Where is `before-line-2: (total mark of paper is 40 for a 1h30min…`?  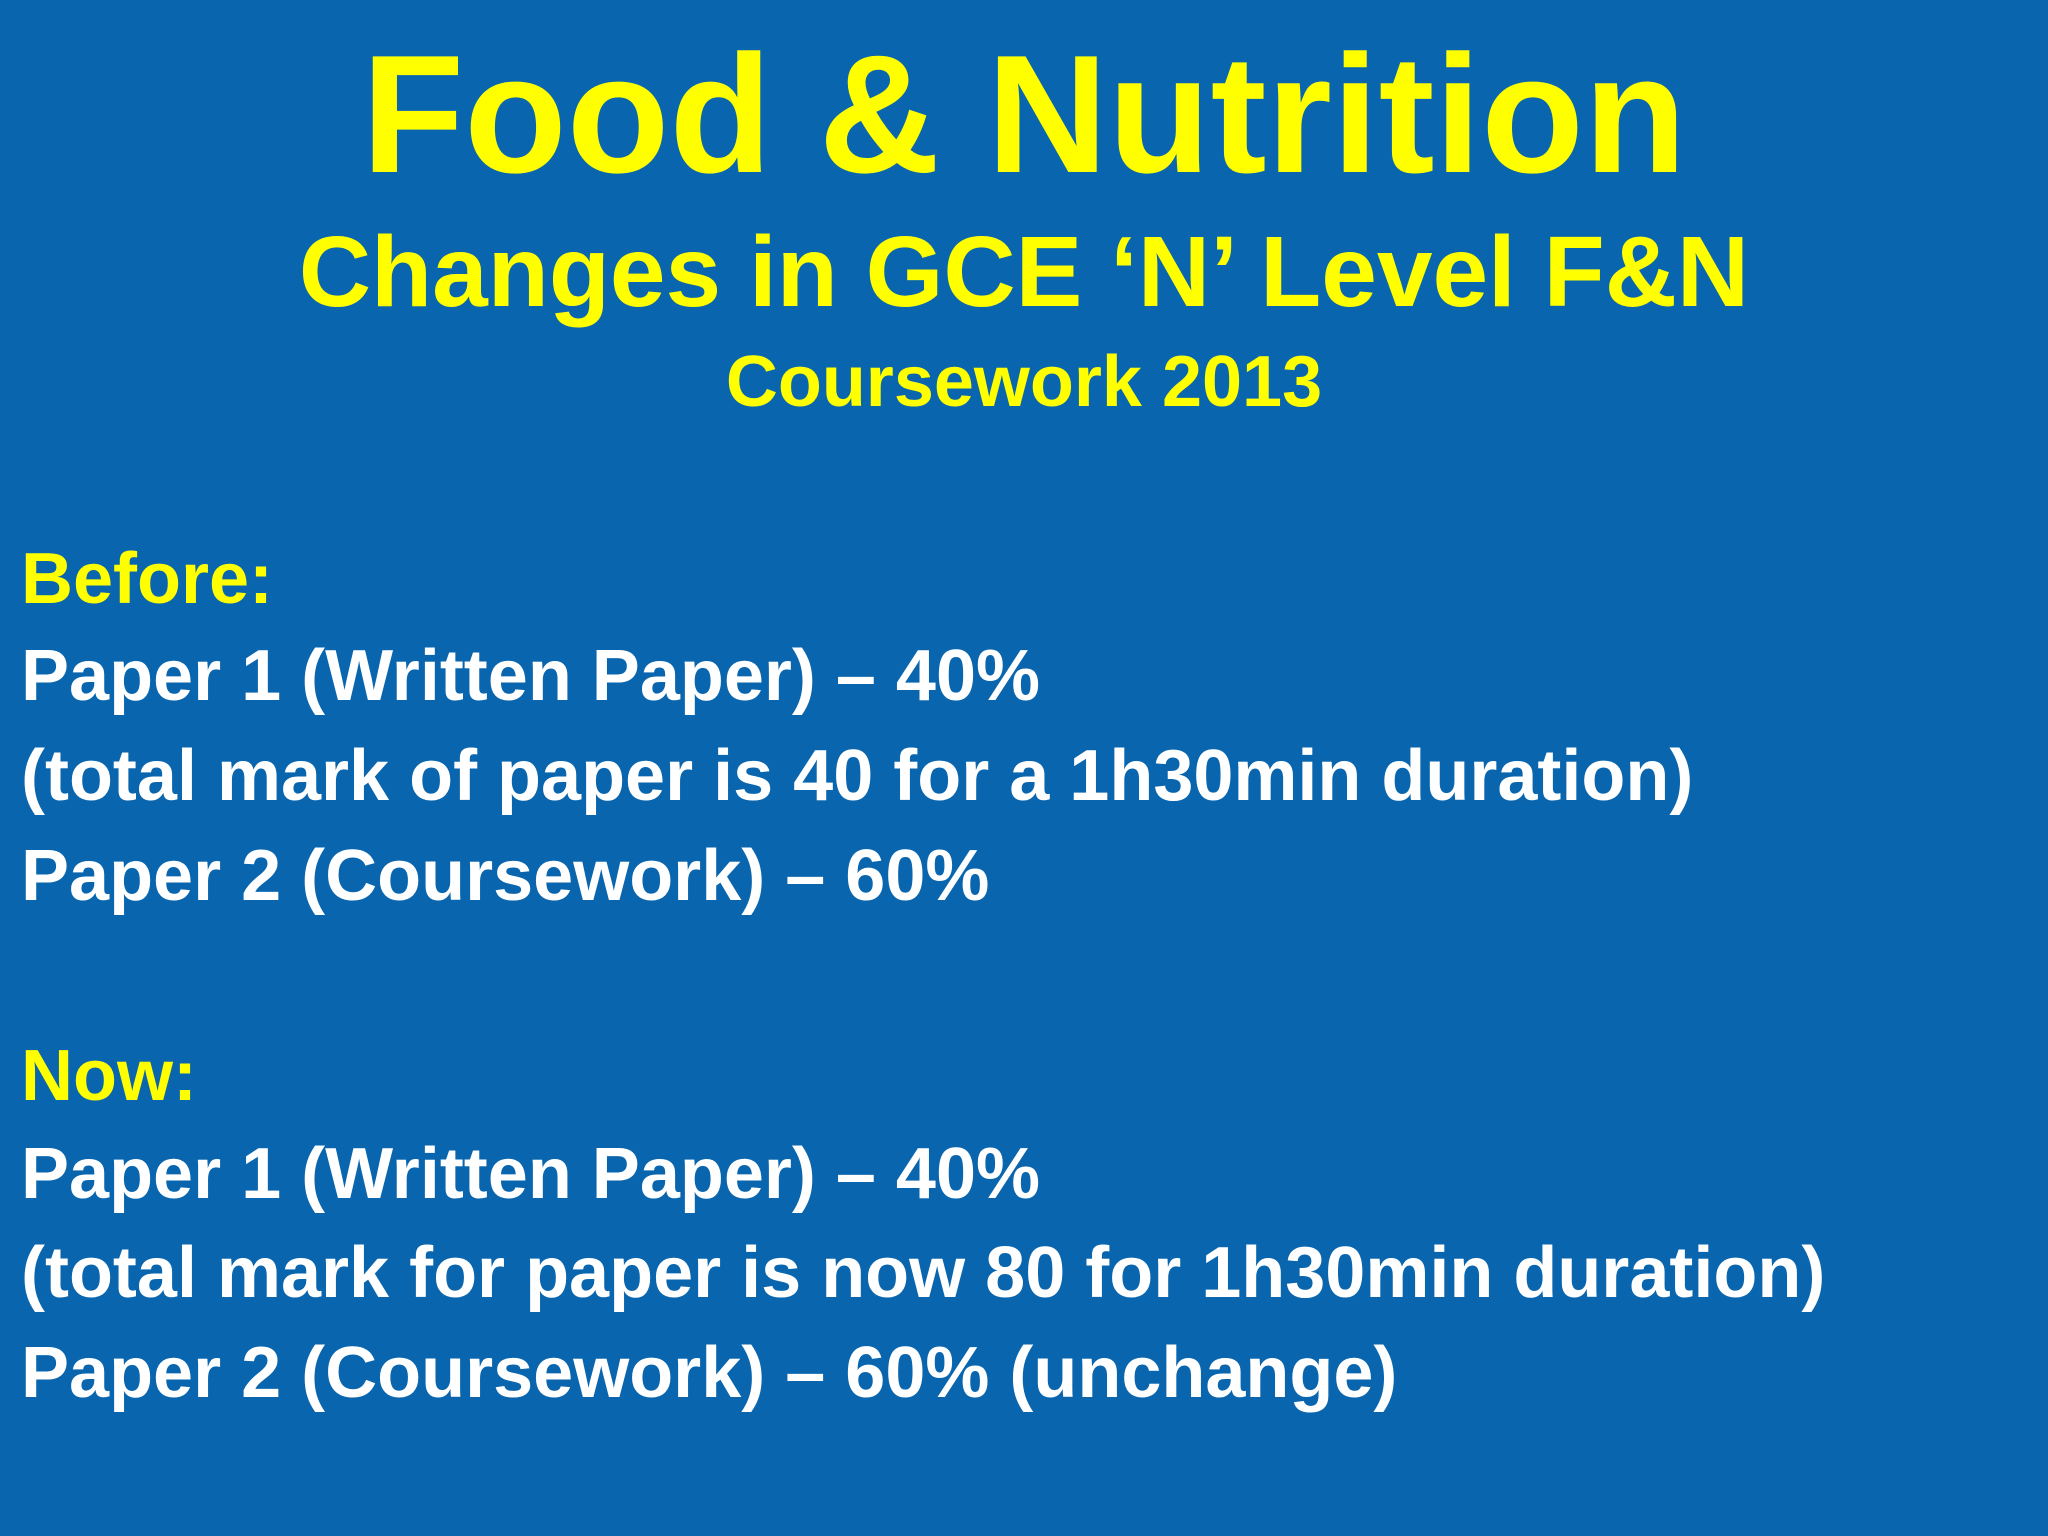 before-line-2: (total mark of paper is 40 for a 1h30min… is located at coordinates (857, 776).